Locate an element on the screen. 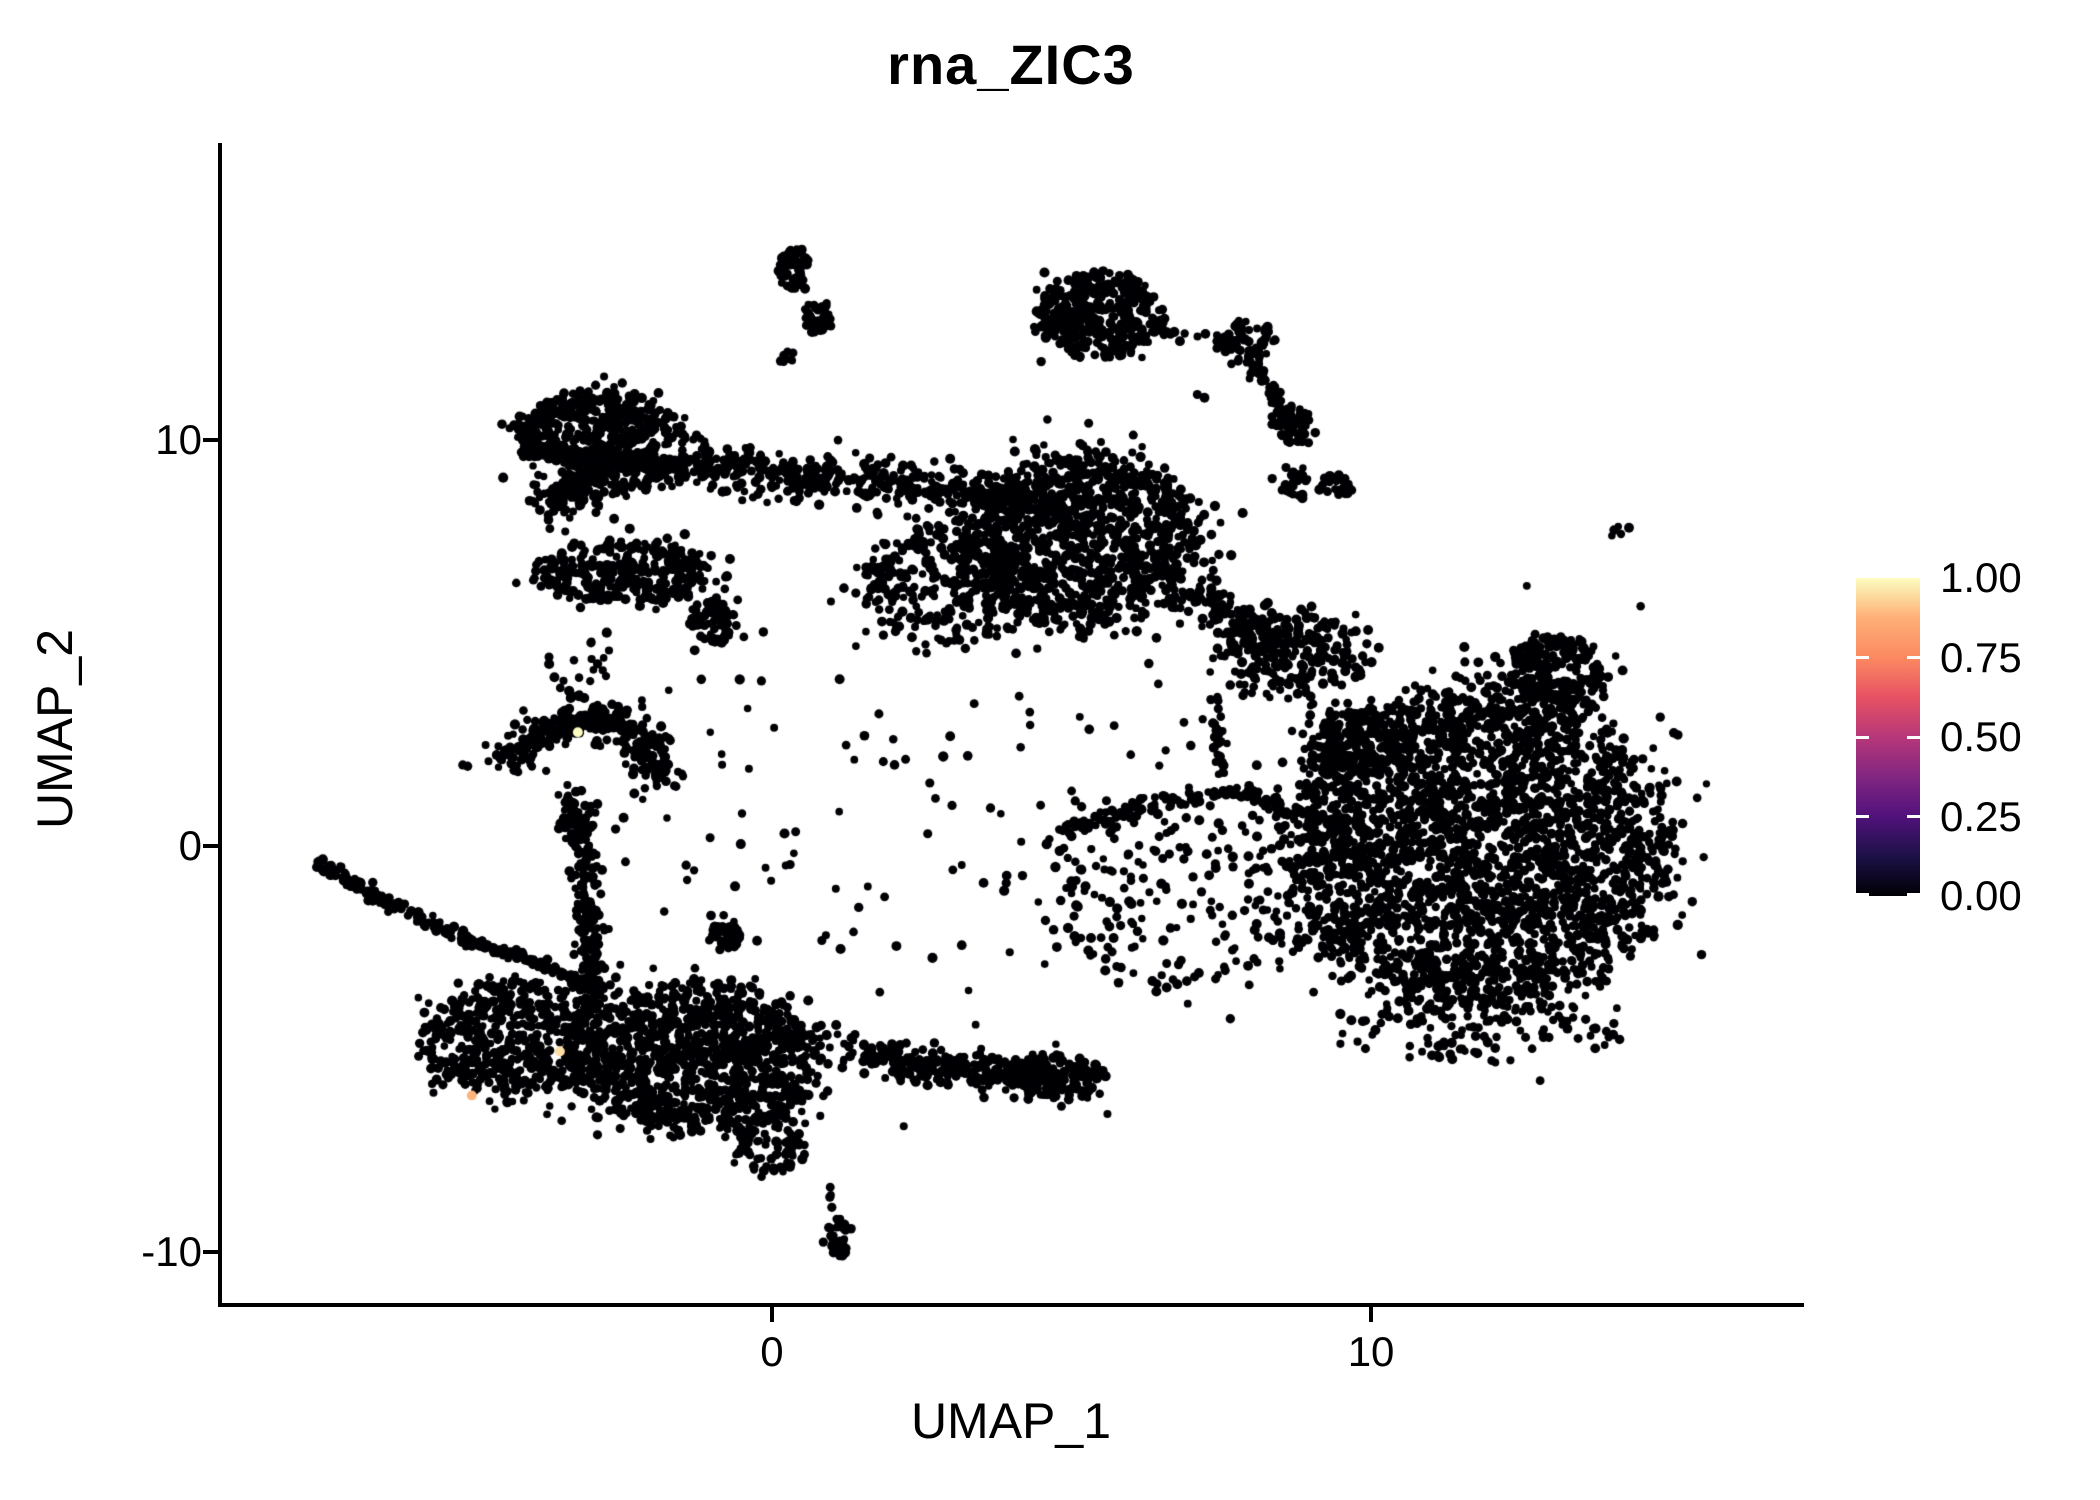 The height and width of the screenshot is (1500, 2100). colorbar-label: 0.25 is located at coordinates (1981, 816).